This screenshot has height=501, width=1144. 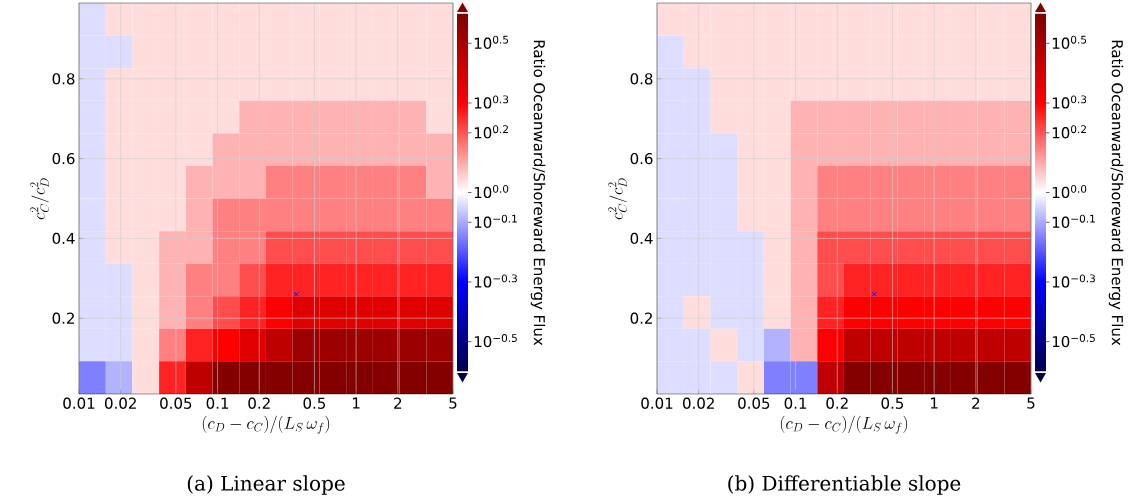 I want to click on text: (b) Differentiable slope, so click(x=844, y=485).